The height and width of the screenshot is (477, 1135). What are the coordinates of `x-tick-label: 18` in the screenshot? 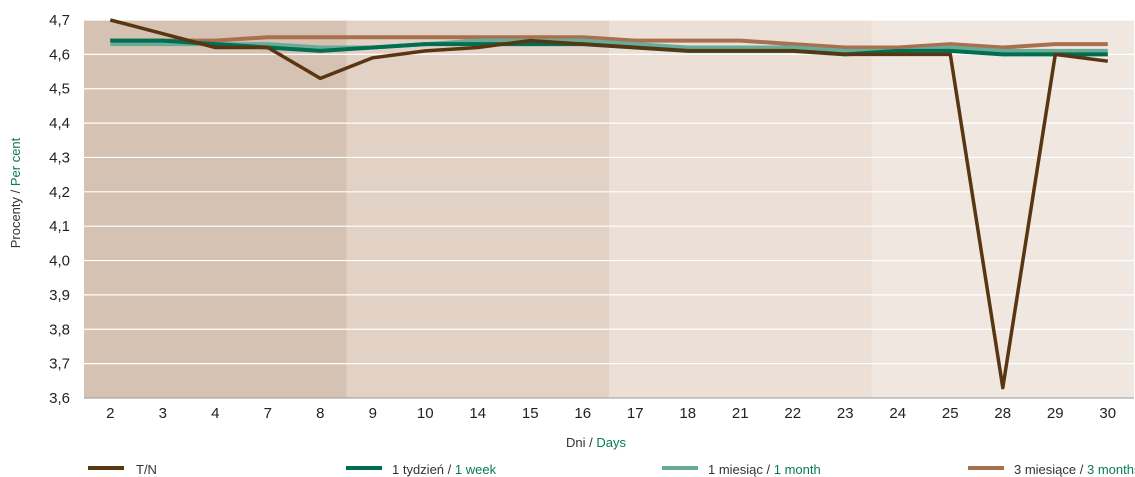 It's located at (687, 413).